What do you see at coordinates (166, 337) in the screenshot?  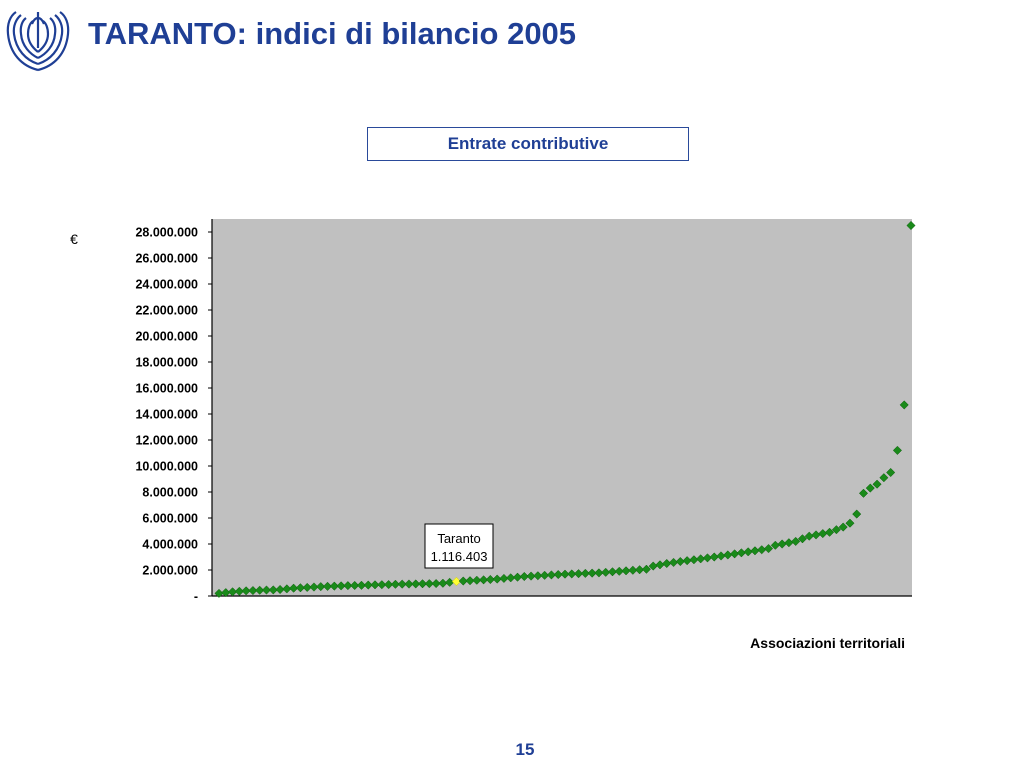 I see `y-tick-label: 20.000.000` at bounding box center [166, 337].